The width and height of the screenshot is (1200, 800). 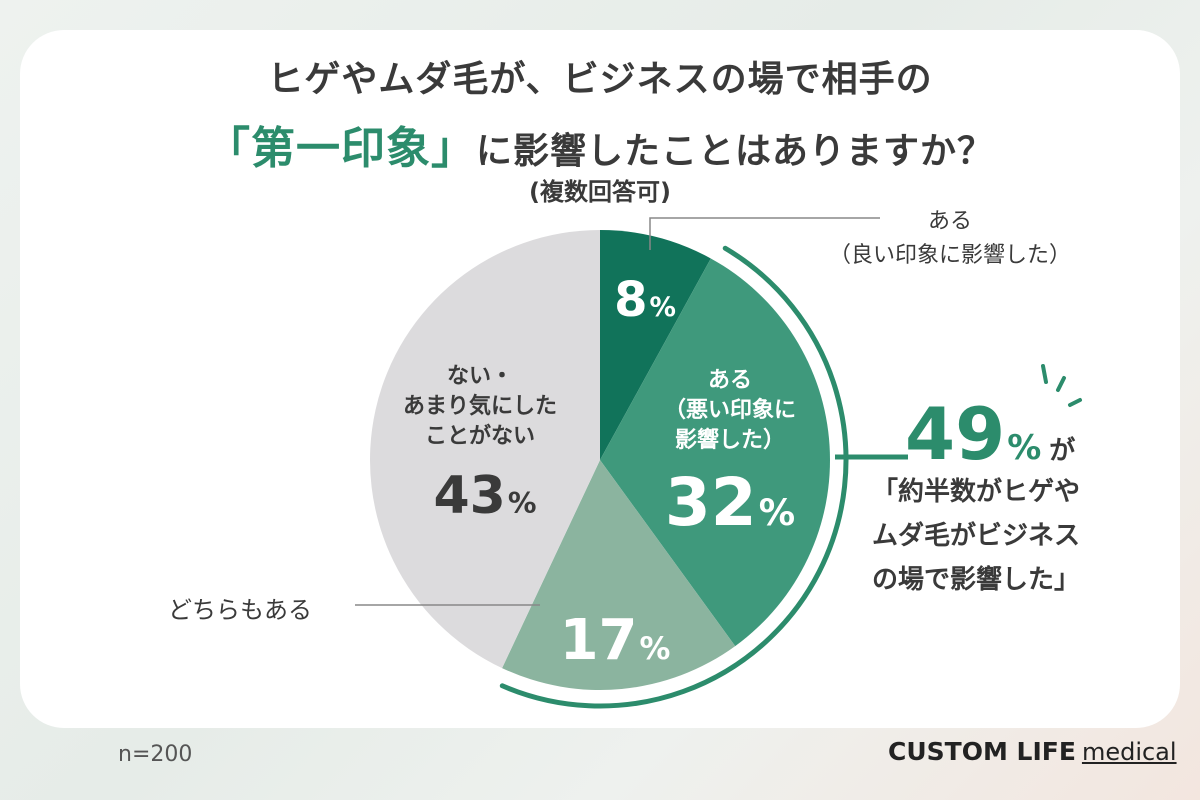 I want to click on chart-title-line2: 「第一印象」に影響したことはありますか？, so click(x=600, y=144).